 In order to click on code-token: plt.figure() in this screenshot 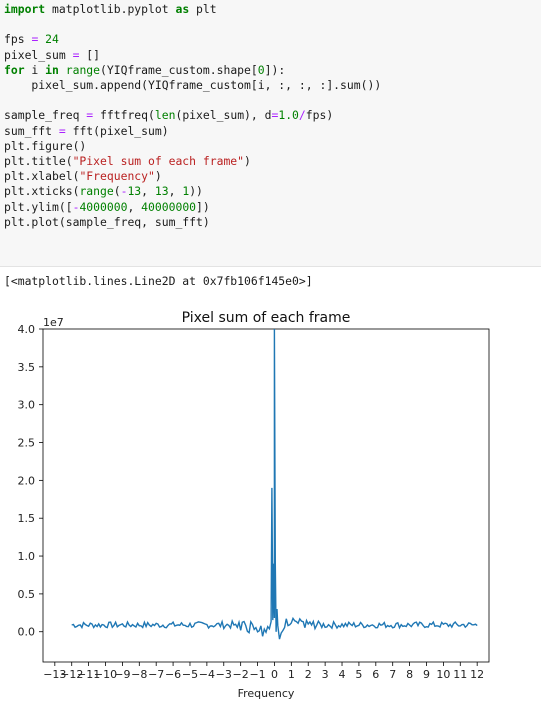, I will do `click(45, 145)`.